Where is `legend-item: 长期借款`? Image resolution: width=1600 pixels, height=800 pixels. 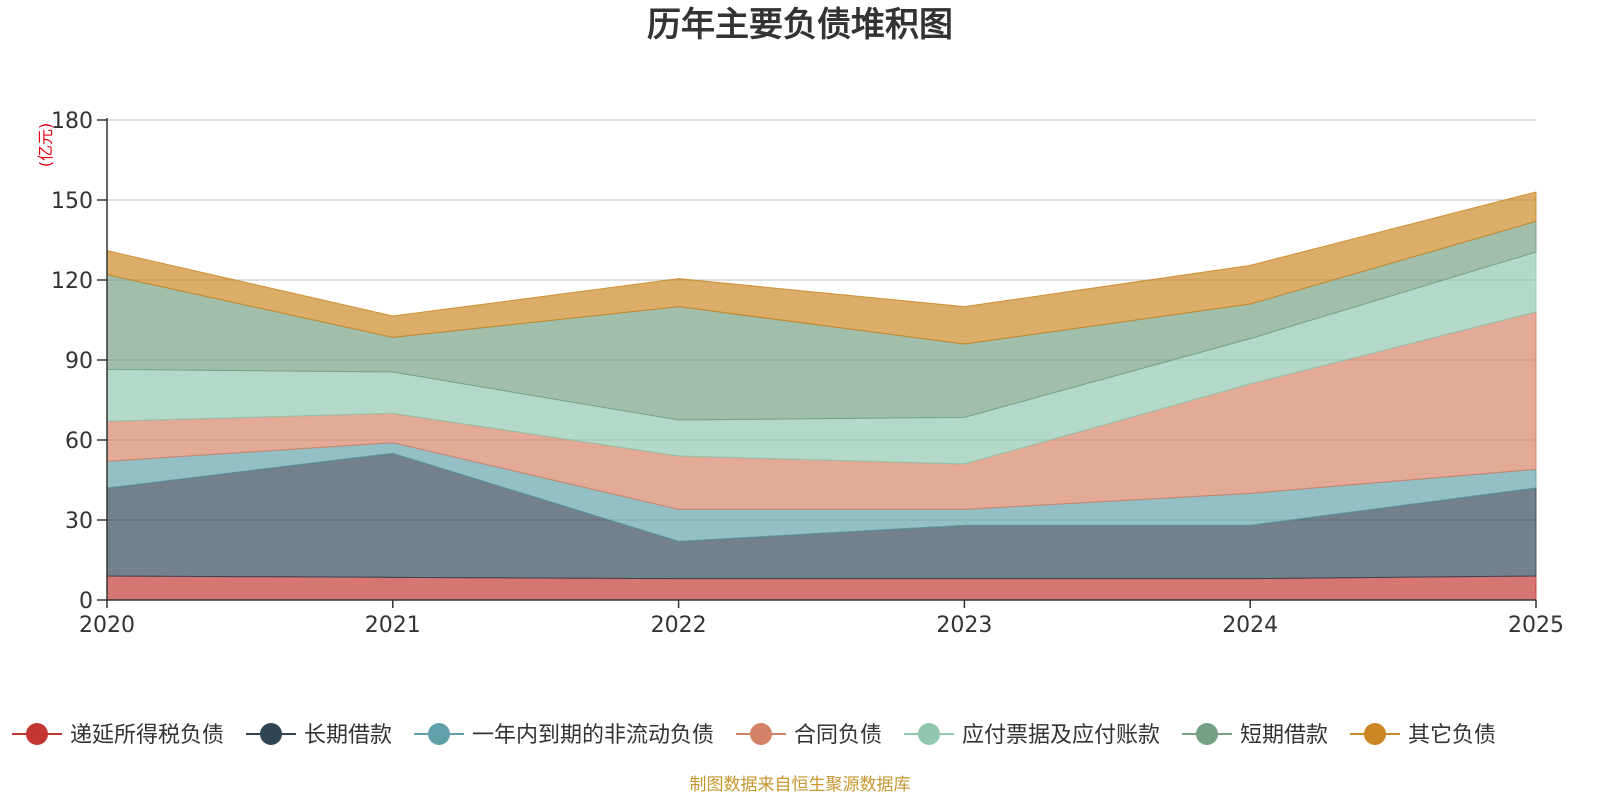 legend-item: 长期借款 is located at coordinates (319, 735).